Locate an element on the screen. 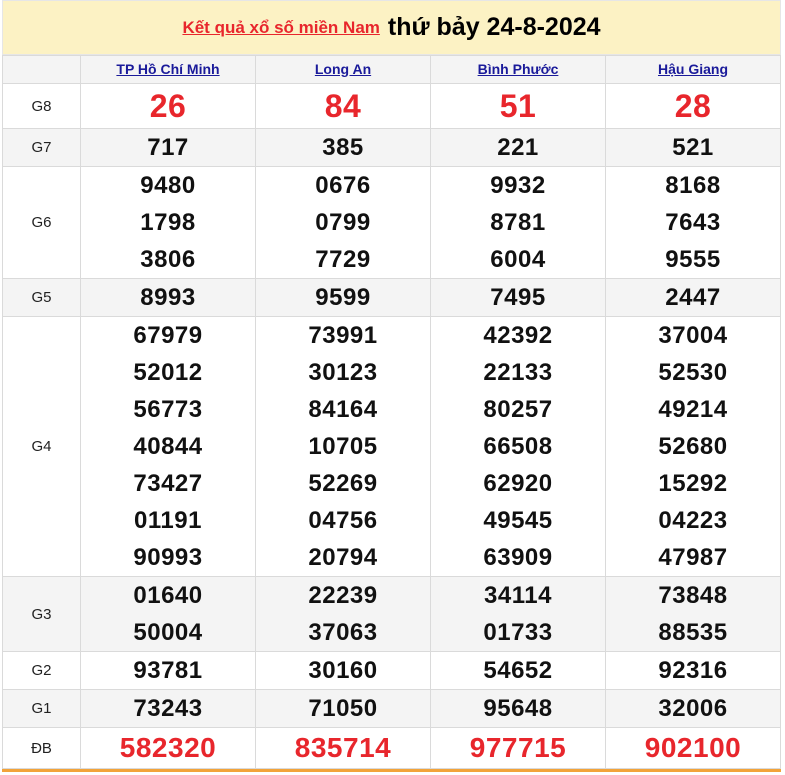  winning-number: 84 is located at coordinates (343, 106).